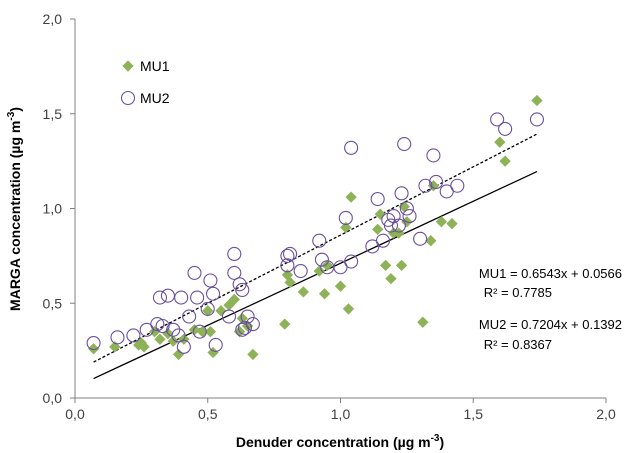 Image resolution: width=636 pixels, height=453 pixels. Describe the element at coordinates (333, 442) in the screenshot. I see `x-axis-title-main: Denuder concentration (µg m` at that location.